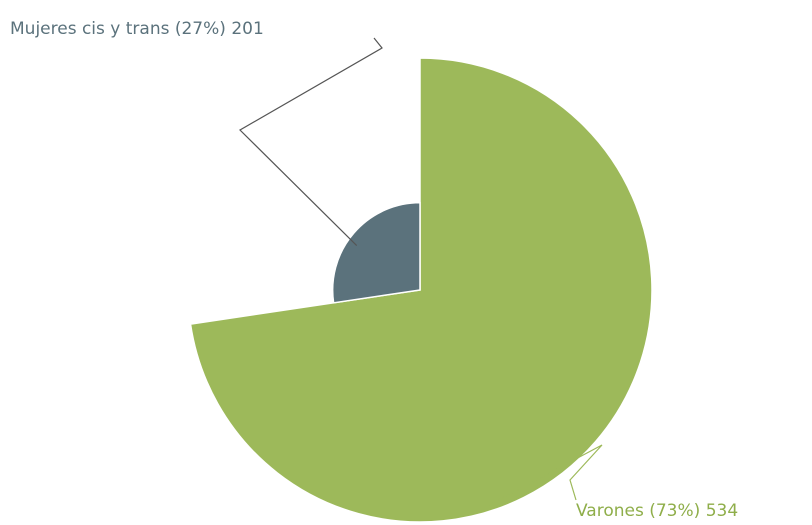  Describe the element at coordinates (376, 252) in the screenshot. I see `slice` at that location.